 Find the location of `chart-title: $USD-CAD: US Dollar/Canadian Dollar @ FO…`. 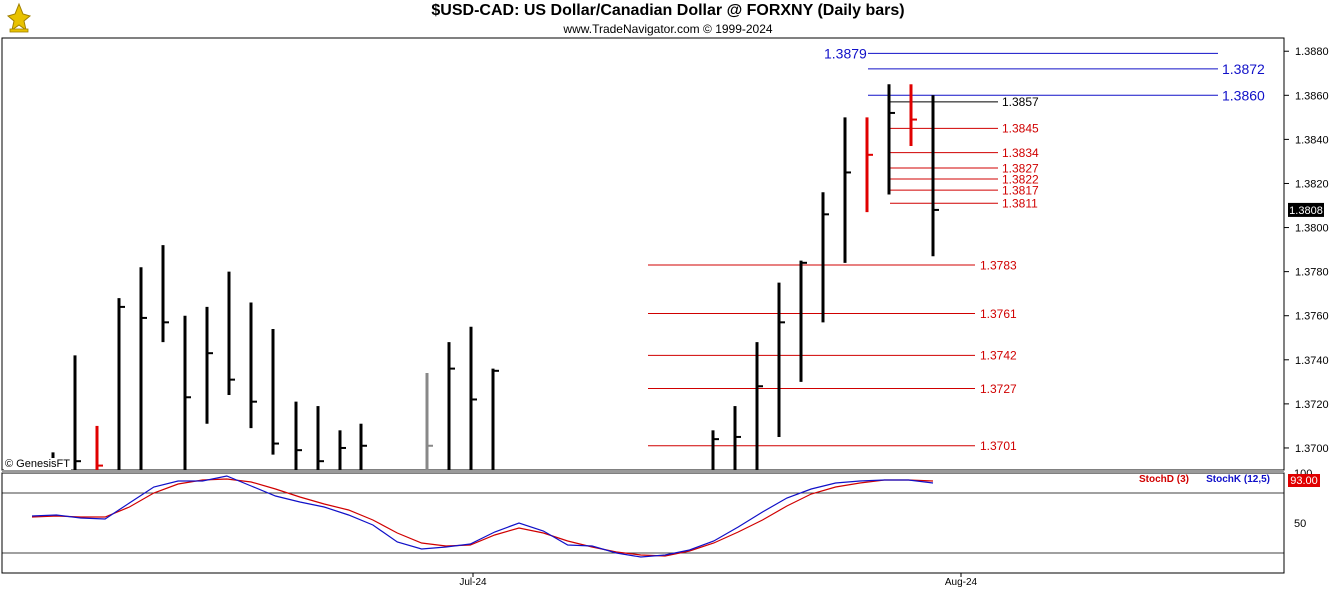

chart-title: $USD-CAD: US Dollar/Canadian Dollar @ FO… is located at coordinates (668, 10).